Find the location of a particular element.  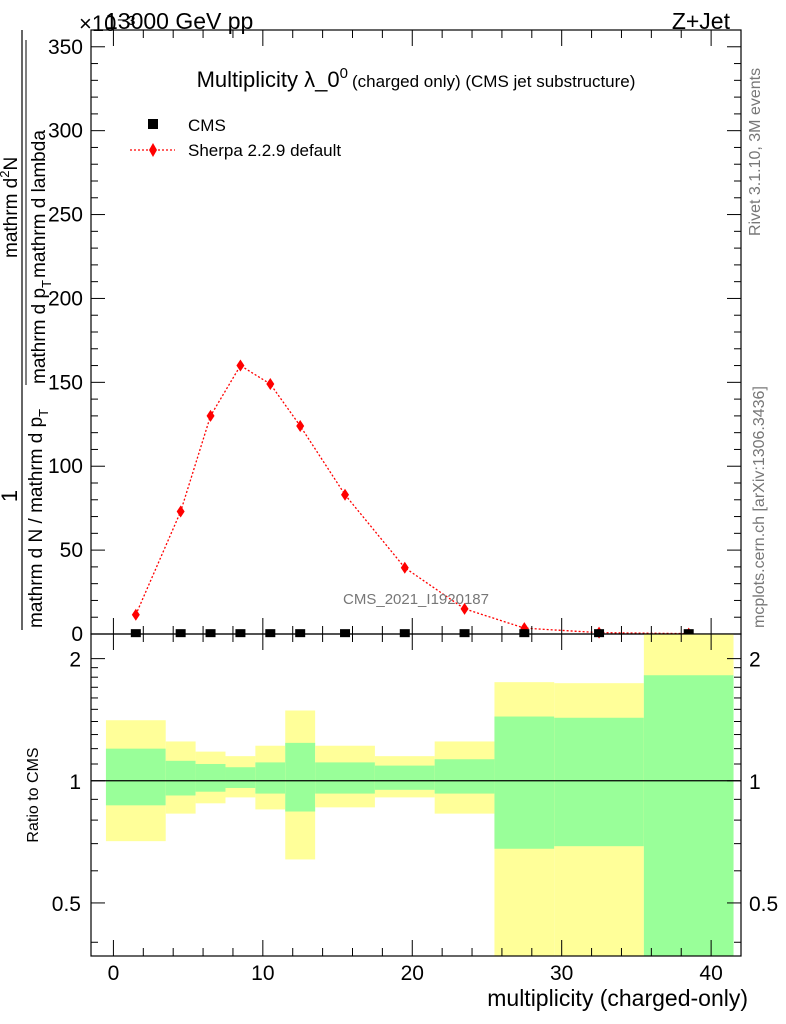

ratio-y-tick-label-right: 2 is located at coordinates (755, 660).